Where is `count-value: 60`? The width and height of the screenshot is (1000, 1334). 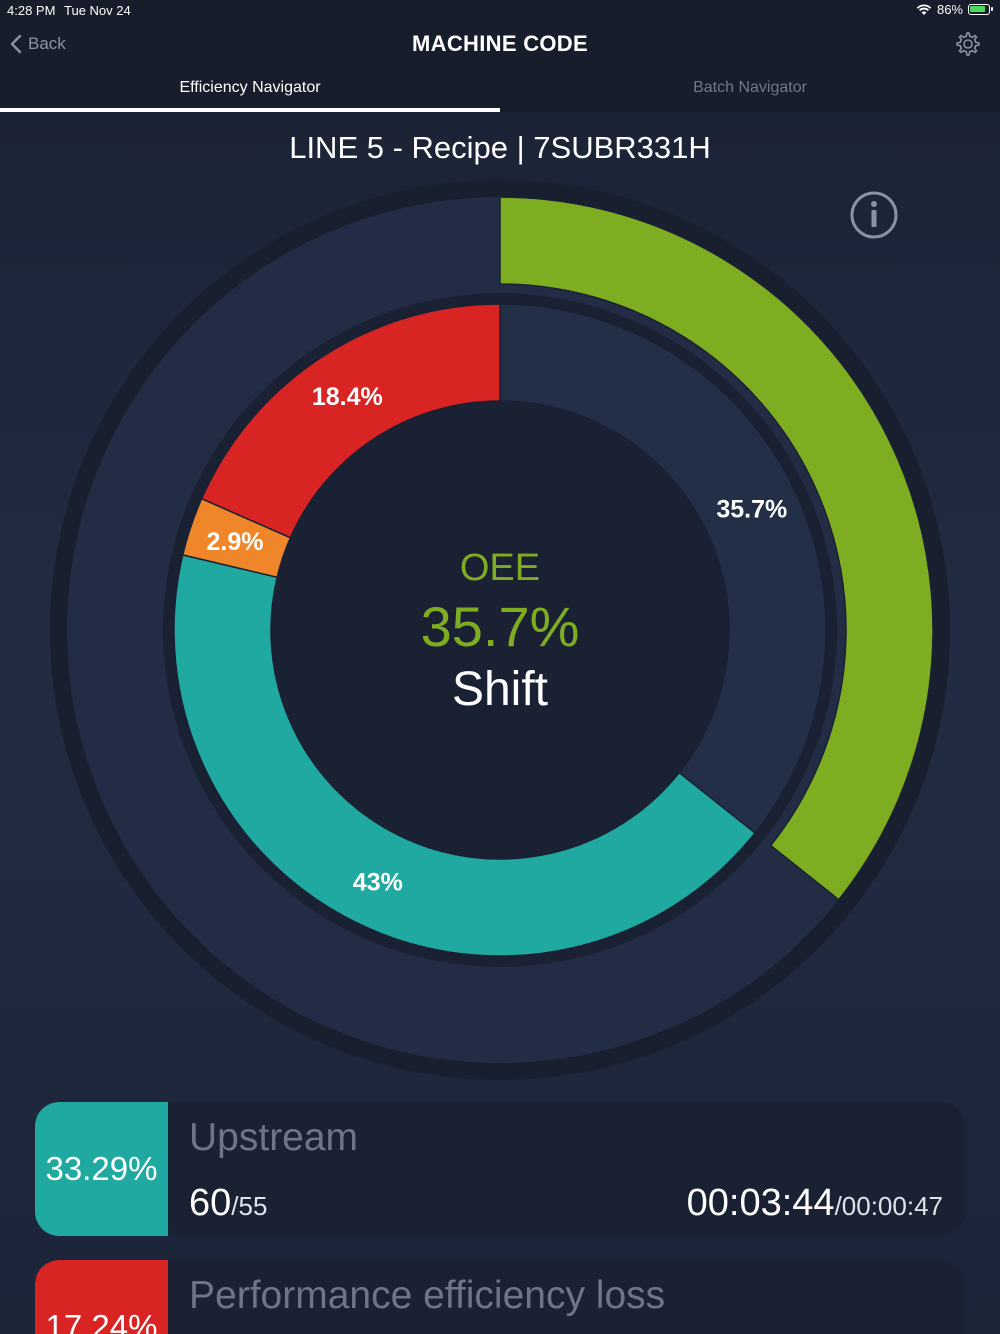 count-value: 60 is located at coordinates (210, 1203).